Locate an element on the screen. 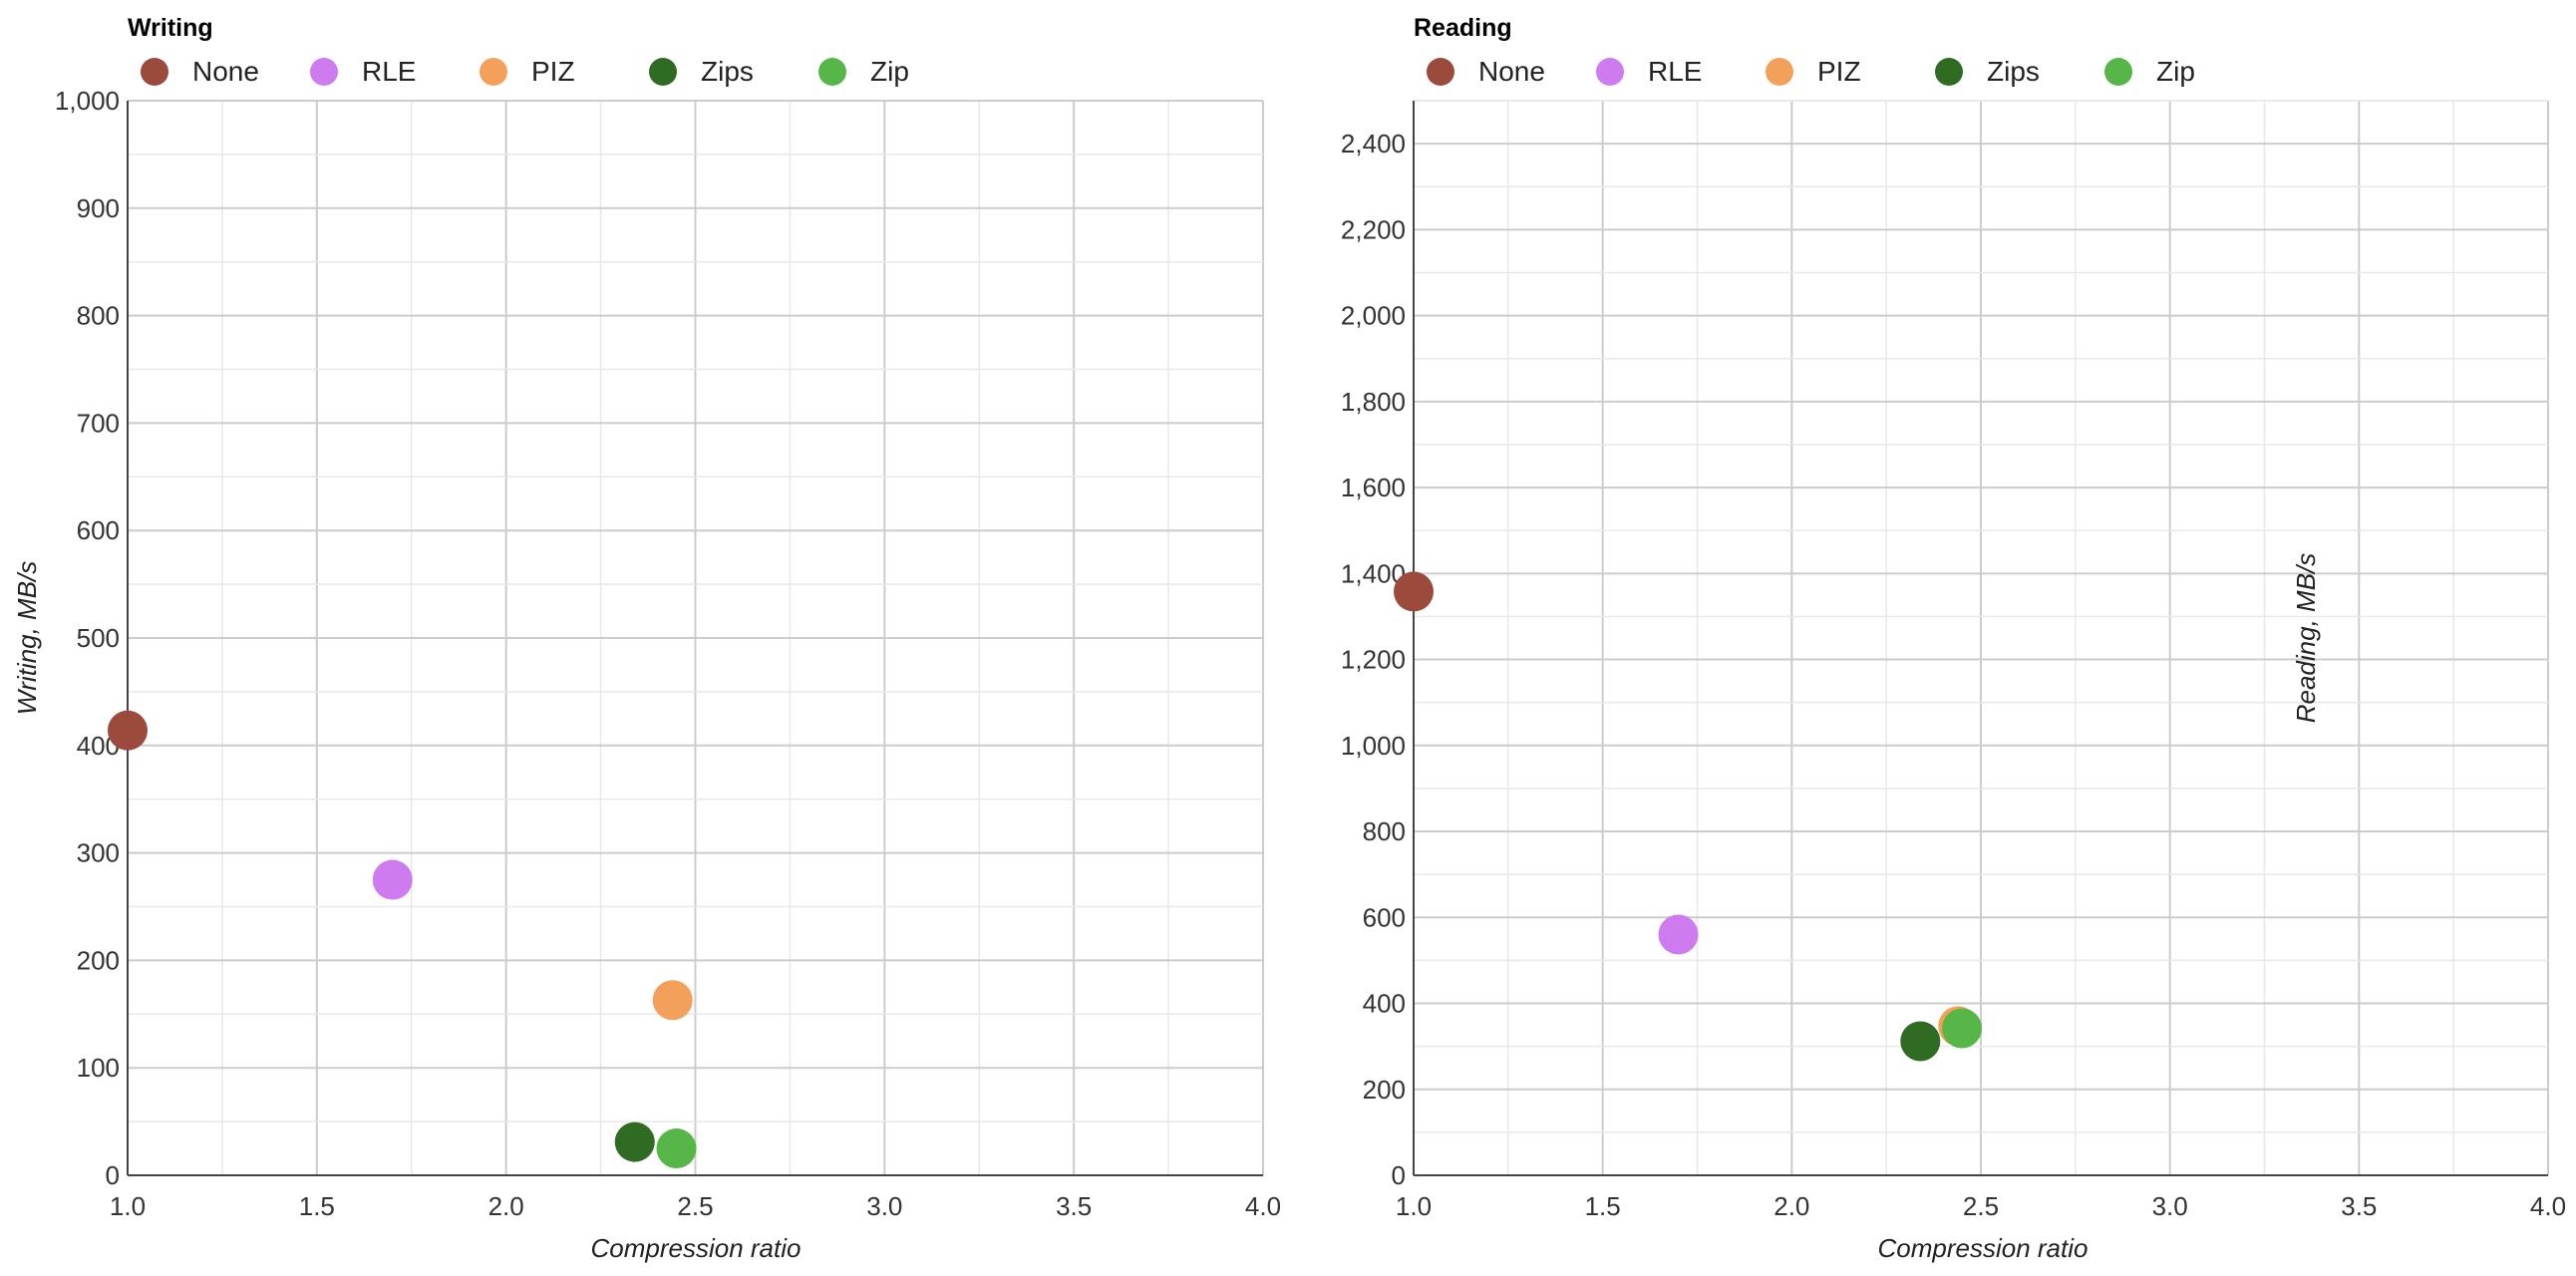 This screenshot has height=1276, width=2576. y-tick-label: 2,400 is located at coordinates (1373, 144).